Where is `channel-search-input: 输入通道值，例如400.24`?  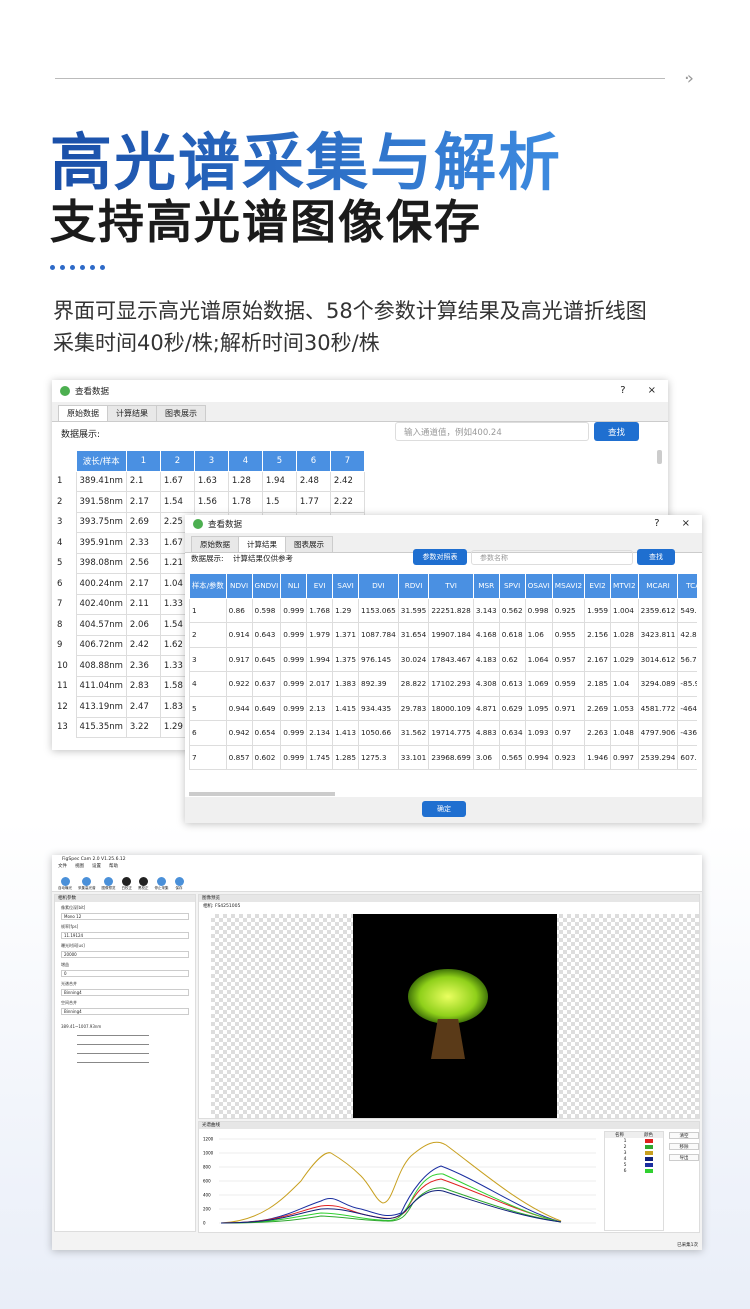
channel-search-input: 输入通道值，例如400.24 is located at coordinates (492, 431).